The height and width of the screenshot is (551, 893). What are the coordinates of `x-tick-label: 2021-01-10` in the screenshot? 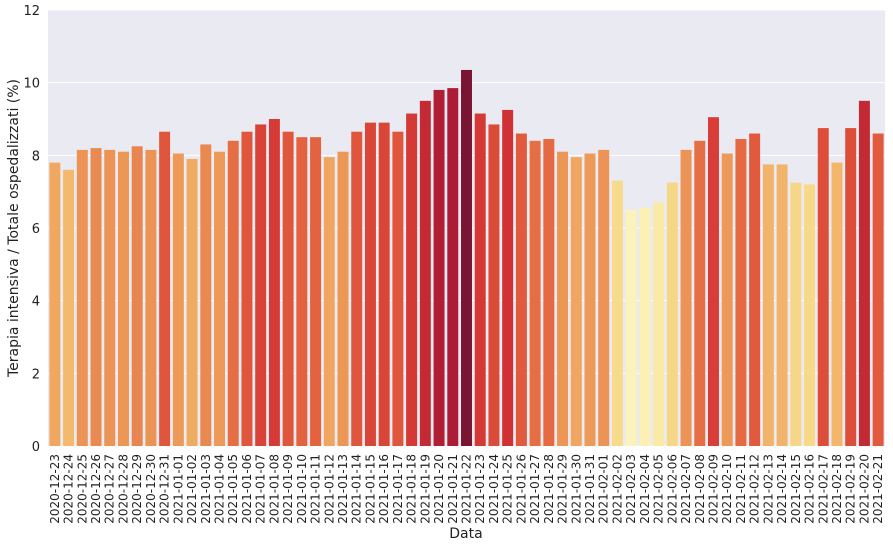 It's located at (302, 489).